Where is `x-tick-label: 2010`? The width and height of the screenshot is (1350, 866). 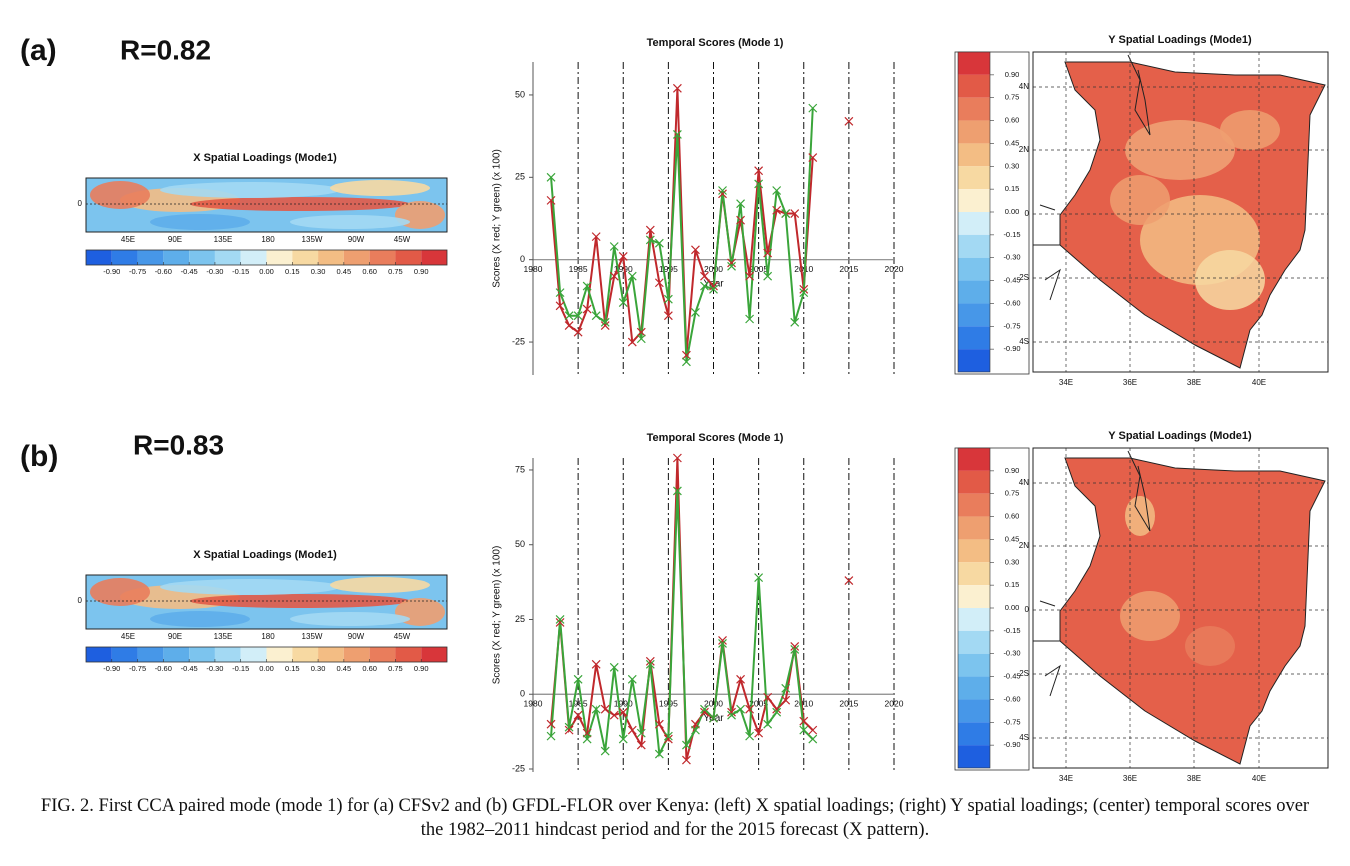
x-tick-label: 2010 is located at coordinates (803, 703).